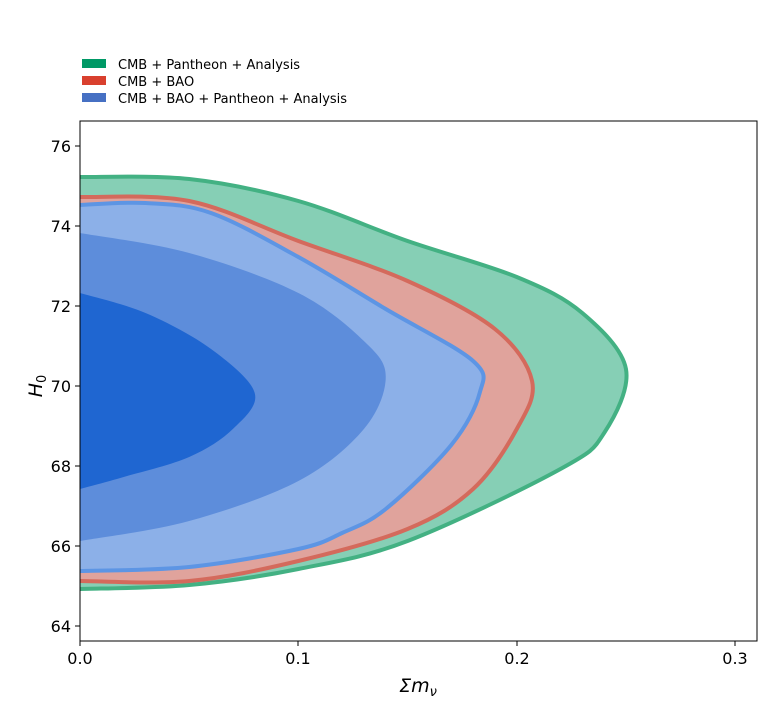 The image size is (772, 714). I want to click on y-tick-label-68: 68, so click(61, 466).